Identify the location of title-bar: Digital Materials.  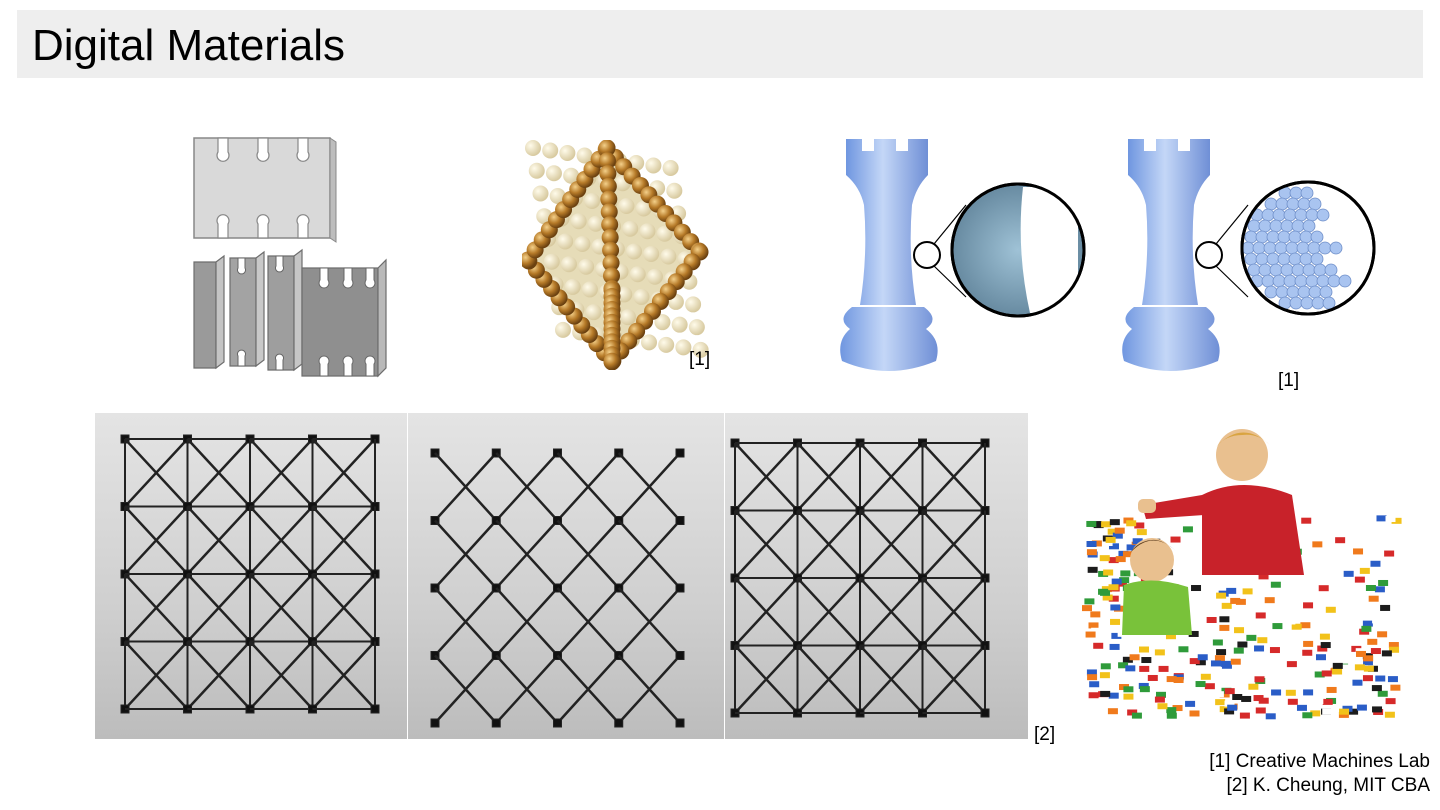
(720, 44).